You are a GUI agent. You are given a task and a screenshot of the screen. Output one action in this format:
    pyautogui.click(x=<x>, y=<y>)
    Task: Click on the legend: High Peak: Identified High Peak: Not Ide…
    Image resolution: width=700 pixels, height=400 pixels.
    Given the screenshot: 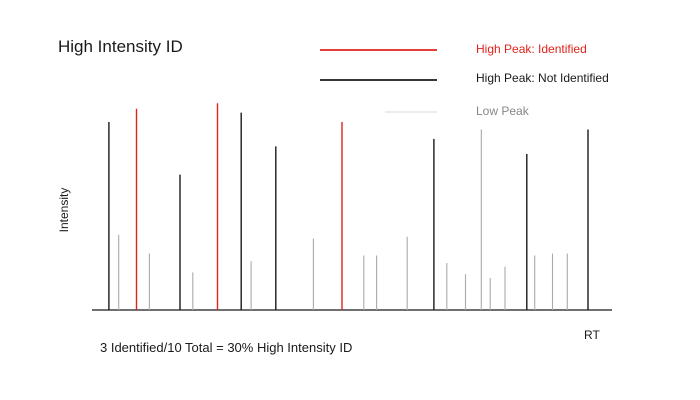 What is the action you would take?
    pyautogui.click(x=464, y=80)
    